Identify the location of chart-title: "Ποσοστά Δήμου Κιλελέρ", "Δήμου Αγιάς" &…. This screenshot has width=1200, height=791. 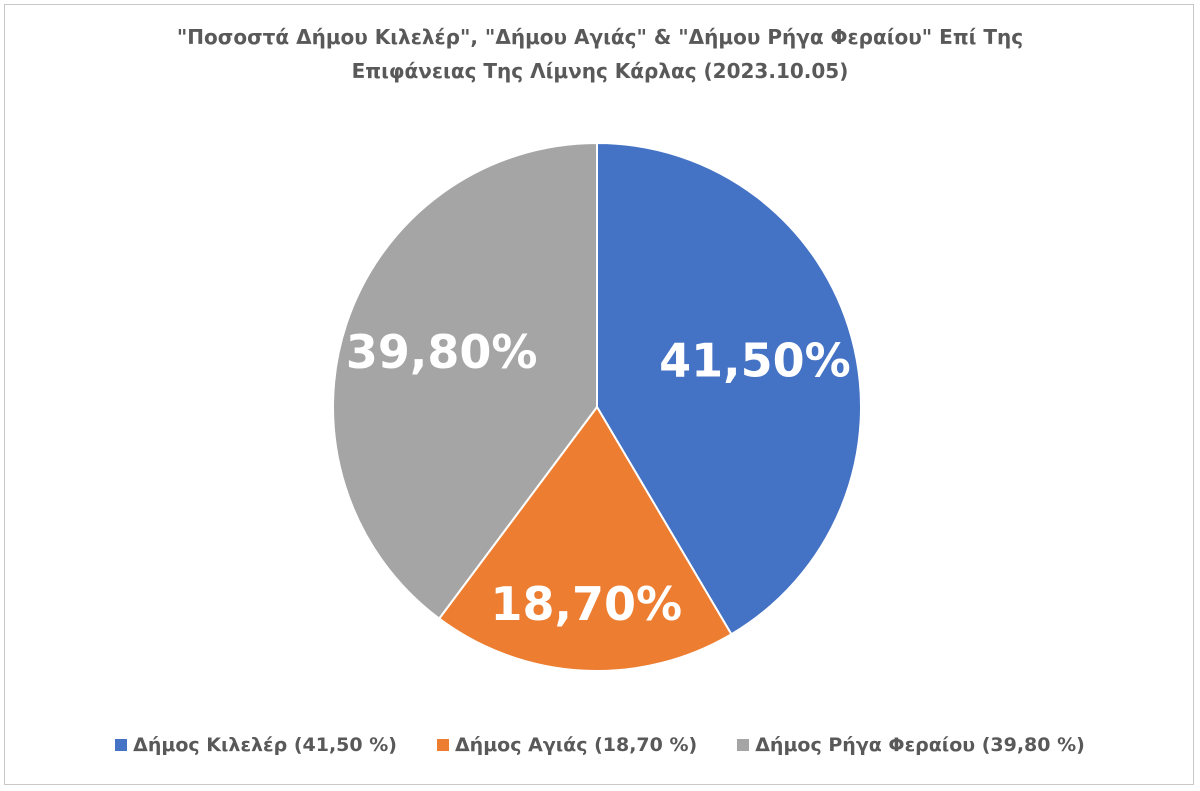
(600, 54).